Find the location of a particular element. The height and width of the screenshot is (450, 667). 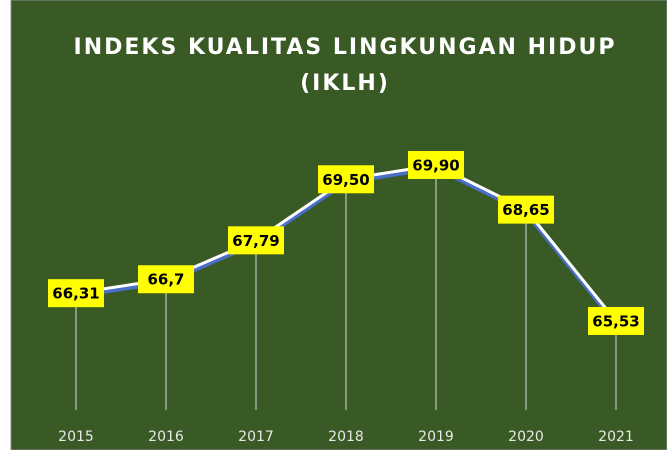

data-label: 67,79 is located at coordinates (255, 241).